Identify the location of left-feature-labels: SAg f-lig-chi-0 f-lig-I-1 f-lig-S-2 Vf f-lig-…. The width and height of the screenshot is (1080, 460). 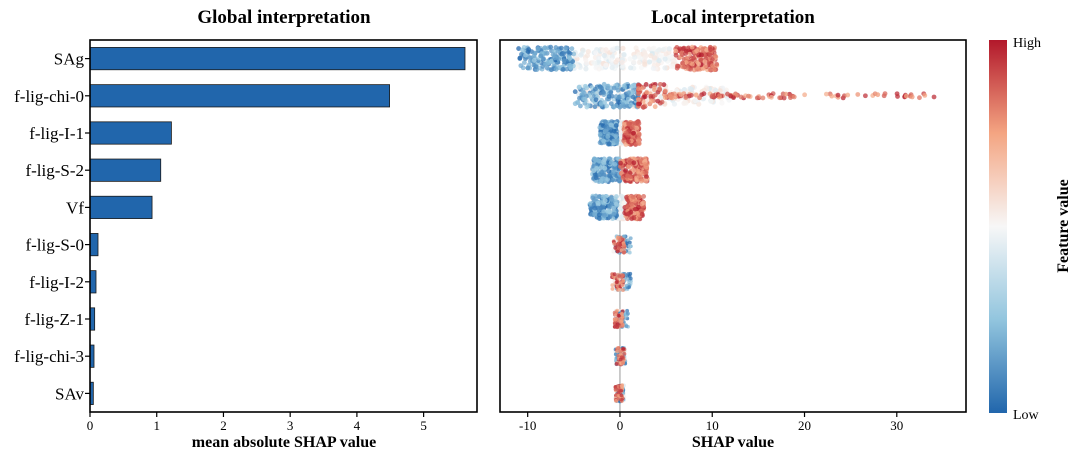
(52, 226).